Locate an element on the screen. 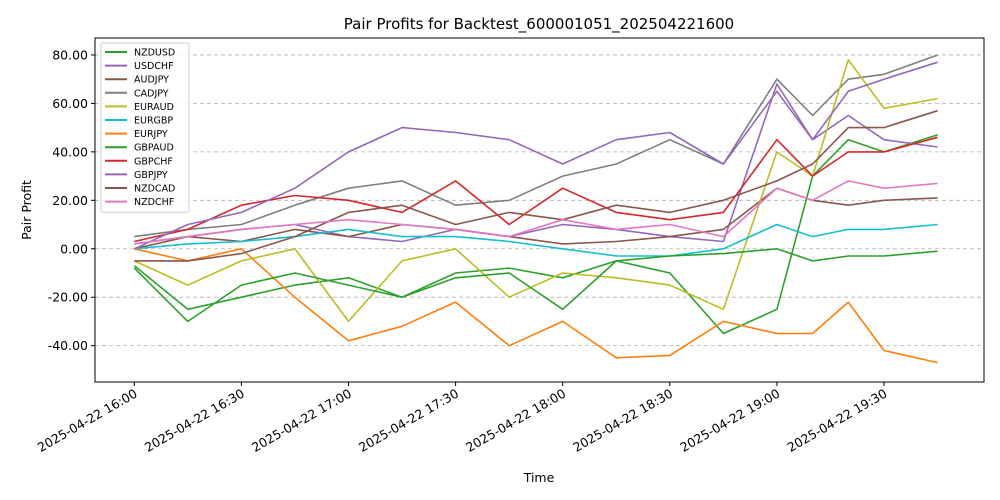 The height and width of the screenshot is (500, 1000). y-axis-label: Pair Profit is located at coordinates (26, 210).